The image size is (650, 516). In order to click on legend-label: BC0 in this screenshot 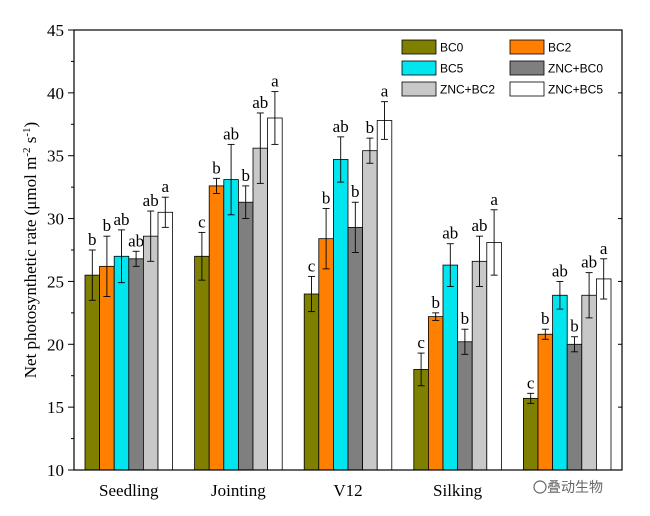, I will do `click(452, 48)`.